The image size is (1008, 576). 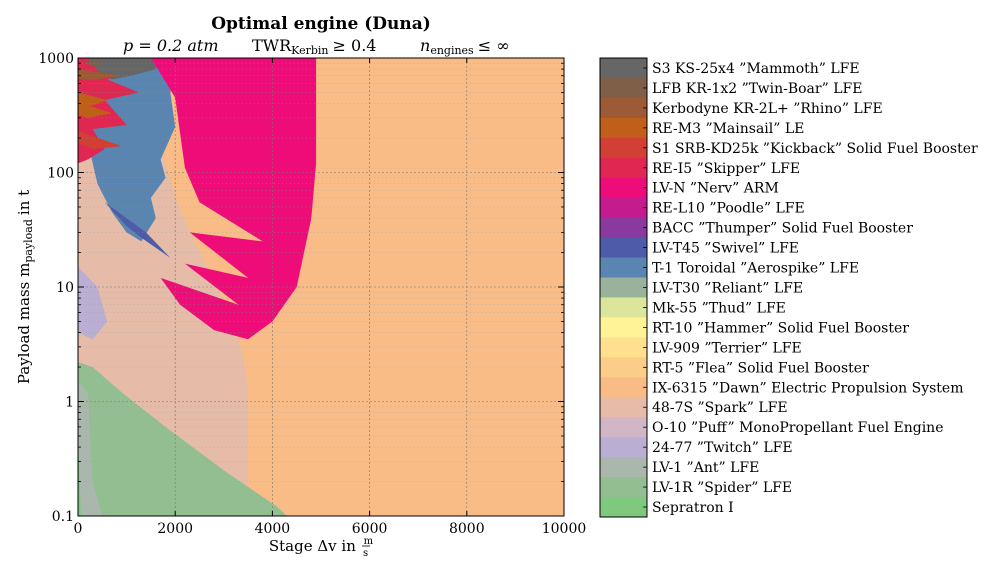 I want to click on subtitle-twr-sub: Kerbin, so click(x=309, y=50).